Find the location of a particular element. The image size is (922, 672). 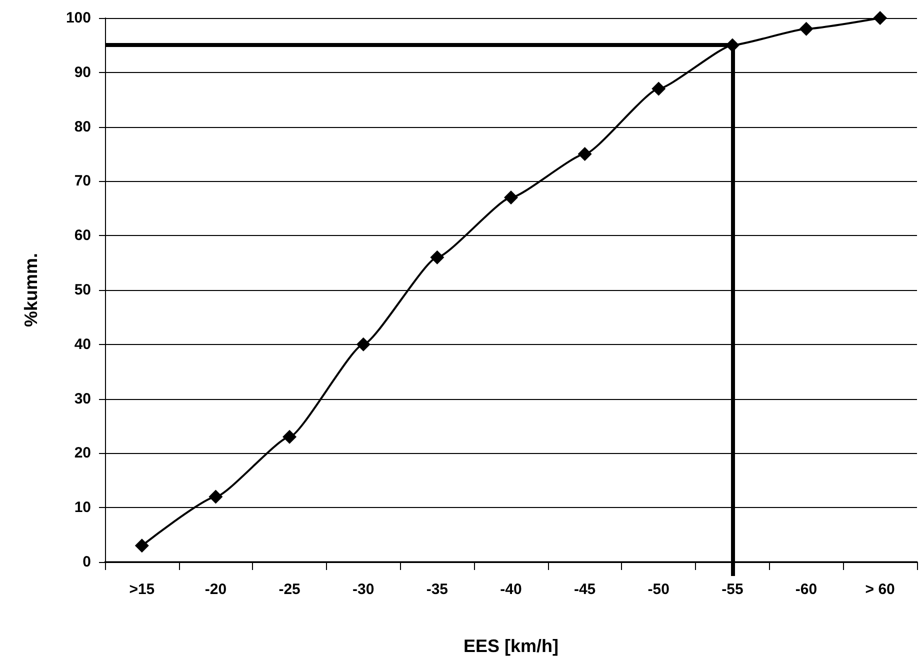

x-tick-label: -25 is located at coordinates (289, 589).